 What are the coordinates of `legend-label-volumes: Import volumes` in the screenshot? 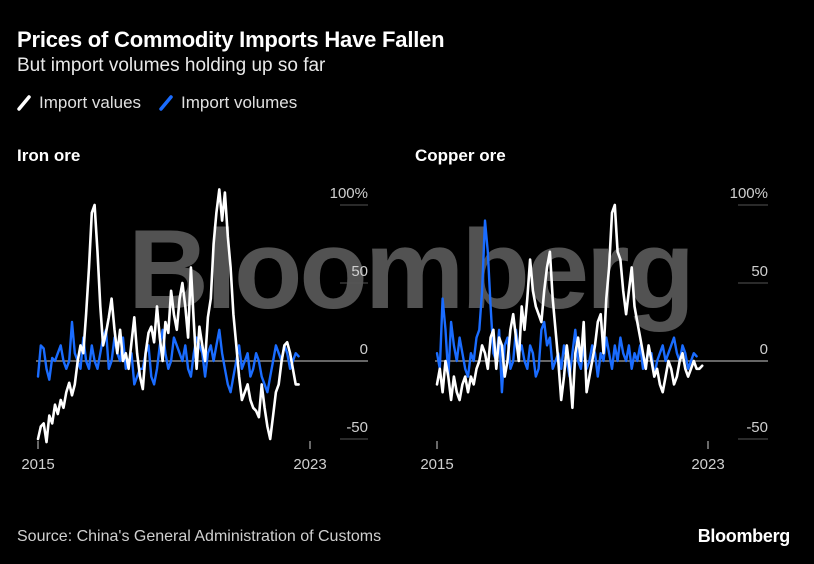 It's located at (239, 102).